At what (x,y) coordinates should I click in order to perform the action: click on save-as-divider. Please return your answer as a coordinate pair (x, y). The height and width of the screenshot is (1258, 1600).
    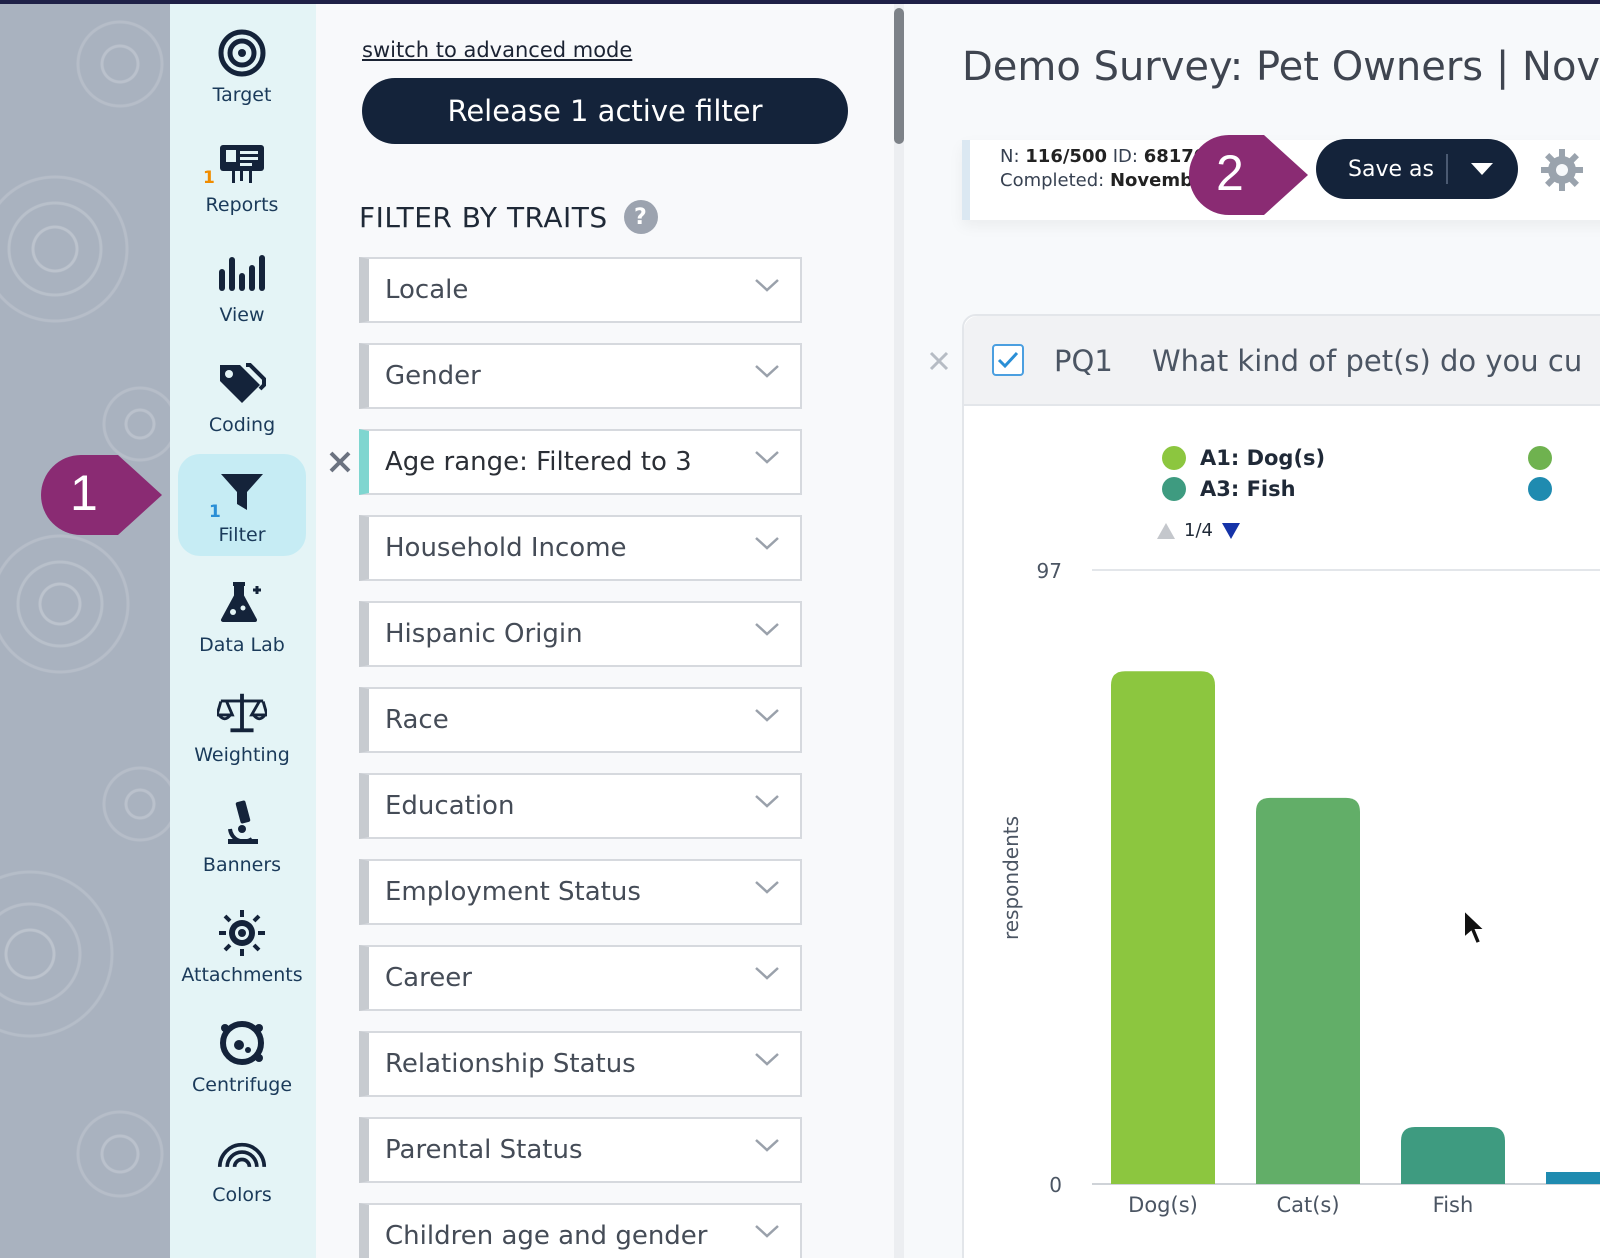
    Looking at the image, I should click on (1447, 169).